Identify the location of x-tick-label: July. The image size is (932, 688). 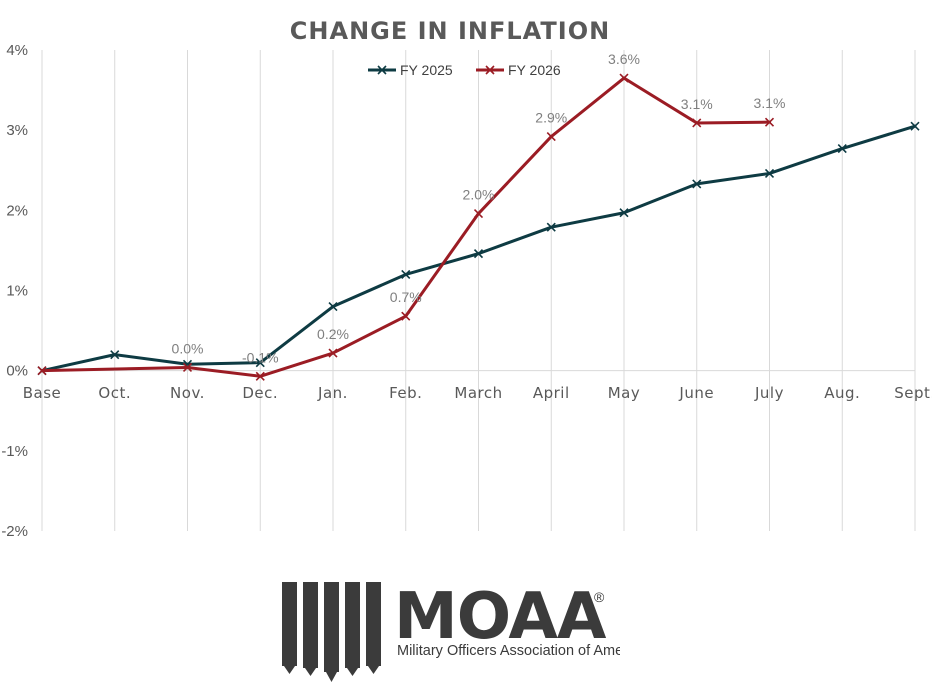
(769, 393).